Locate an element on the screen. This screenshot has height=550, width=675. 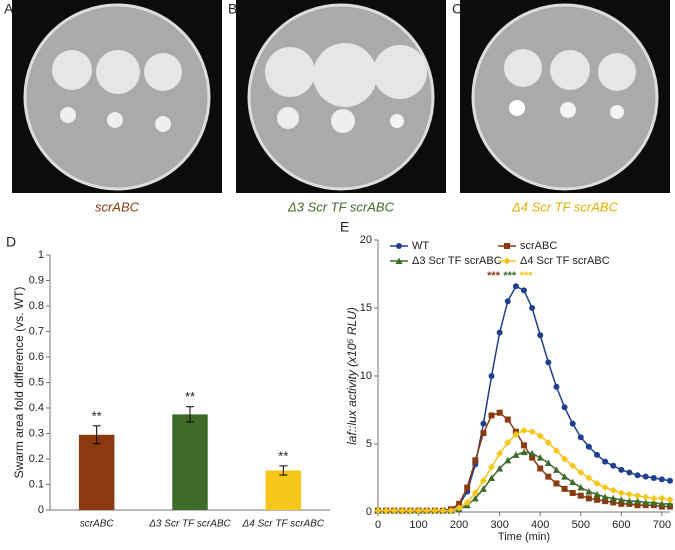
x-tick-label: 0 is located at coordinates (378, 525).